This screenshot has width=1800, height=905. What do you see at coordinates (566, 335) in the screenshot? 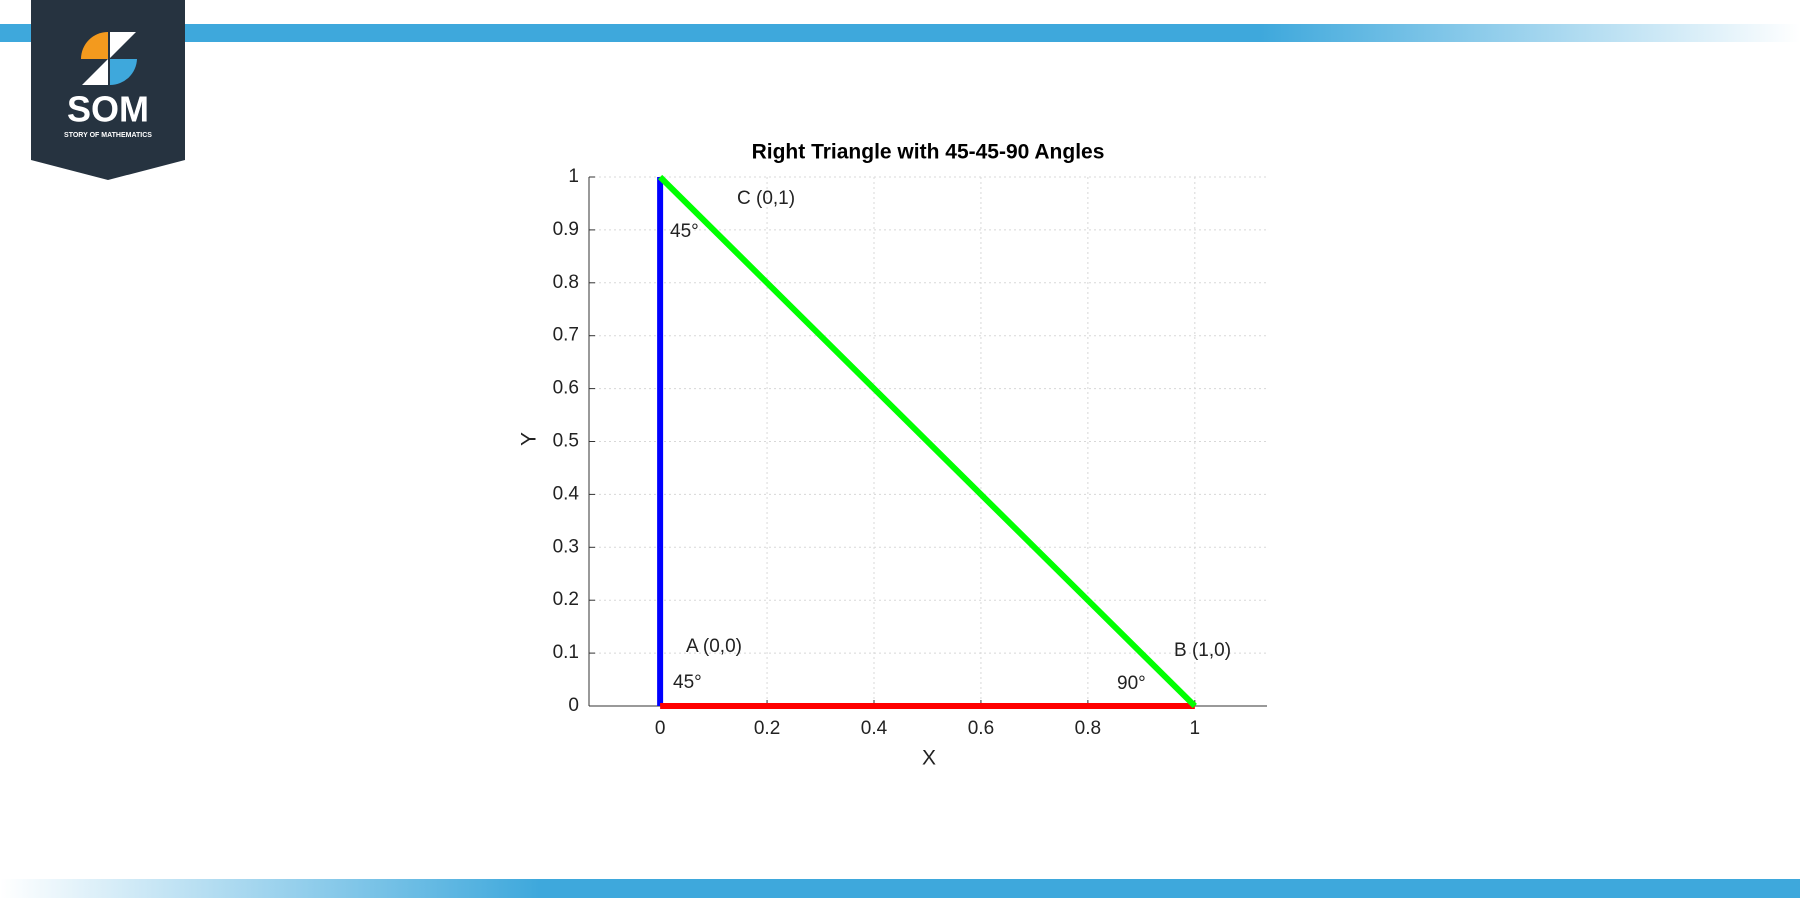
I see `y-tick-label: 0.7` at bounding box center [566, 335].